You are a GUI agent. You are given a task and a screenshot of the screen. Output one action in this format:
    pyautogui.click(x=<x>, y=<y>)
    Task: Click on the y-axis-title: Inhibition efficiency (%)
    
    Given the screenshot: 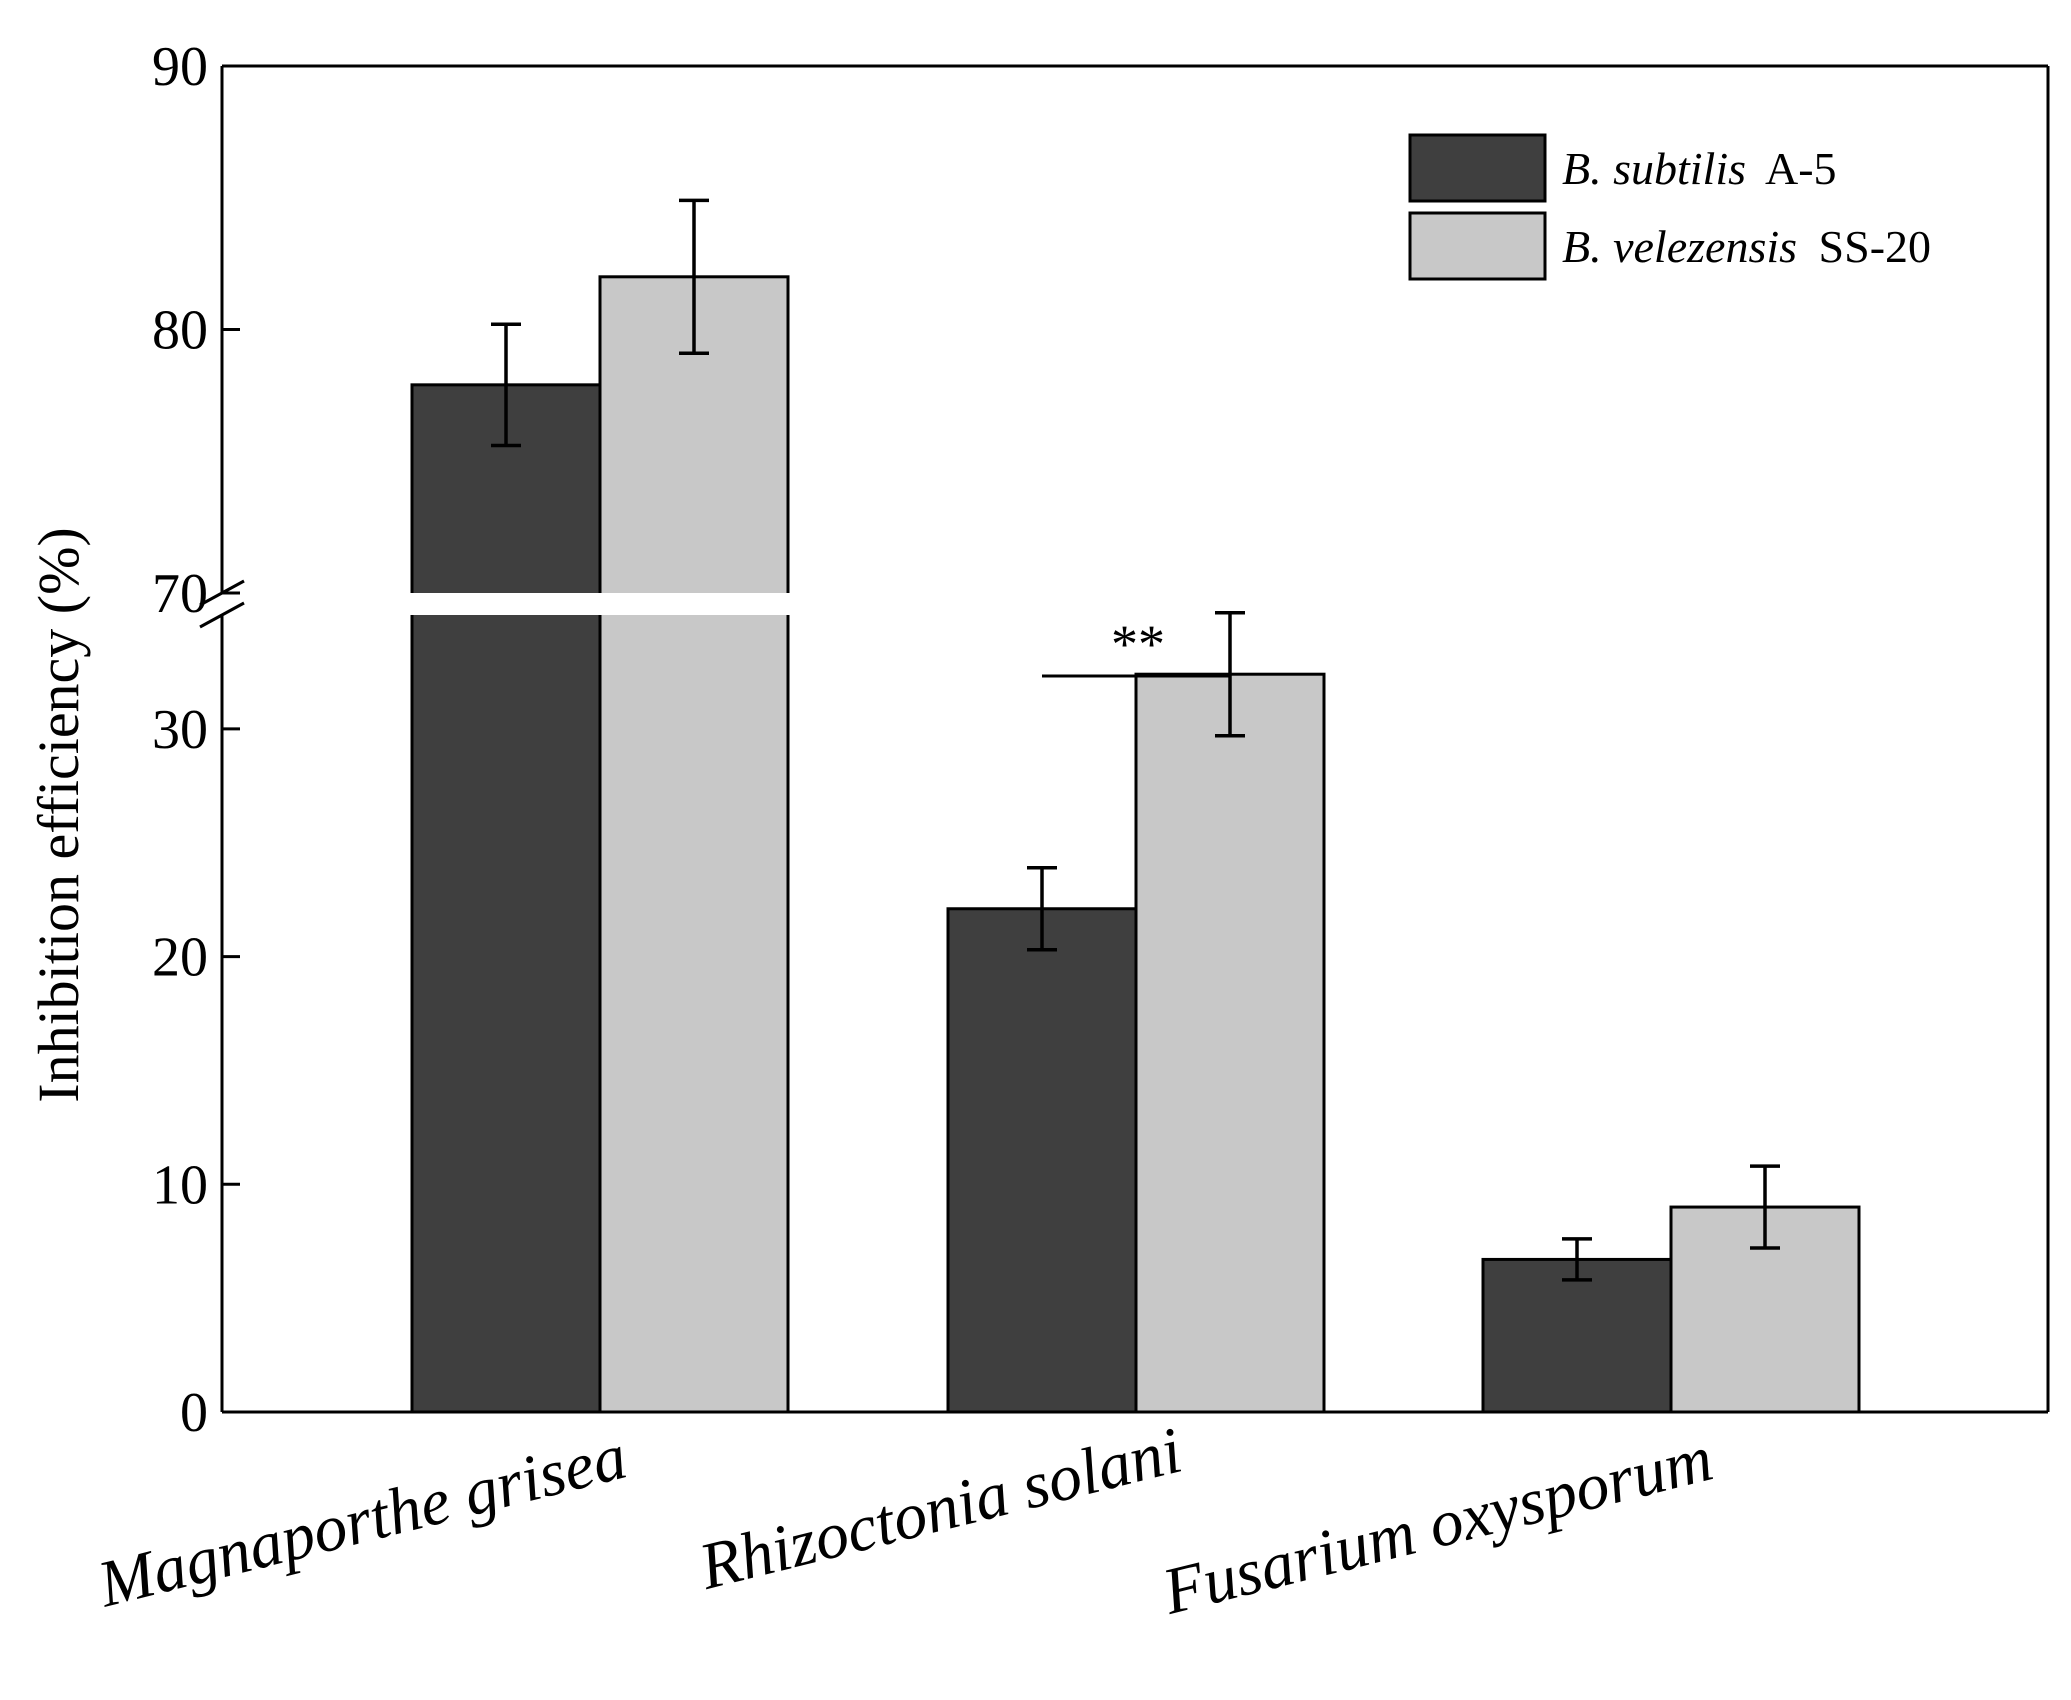 What is the action you would take?
    pyautogui.click(x=58, y=815)
    